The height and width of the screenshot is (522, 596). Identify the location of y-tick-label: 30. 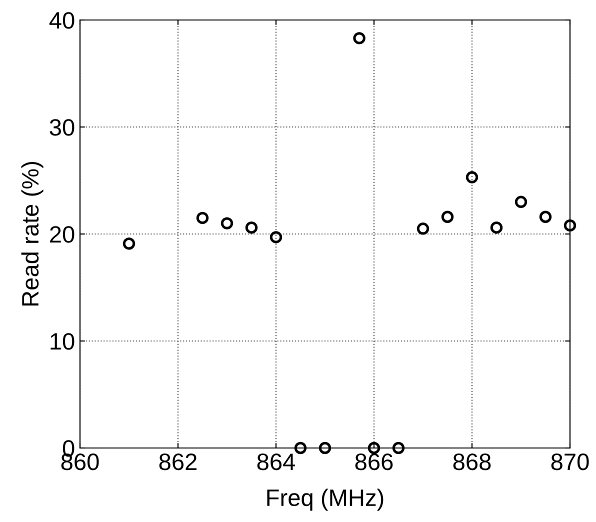
(62, 127).